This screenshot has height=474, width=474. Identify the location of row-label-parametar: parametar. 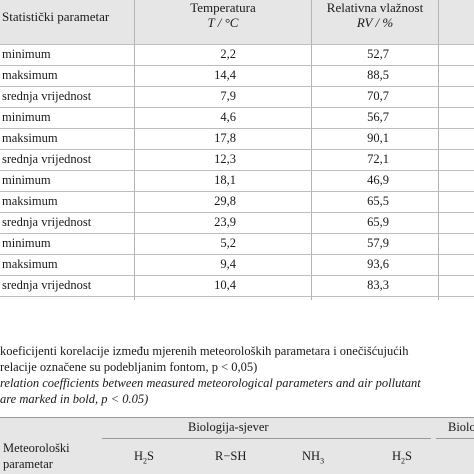
(28, 464).